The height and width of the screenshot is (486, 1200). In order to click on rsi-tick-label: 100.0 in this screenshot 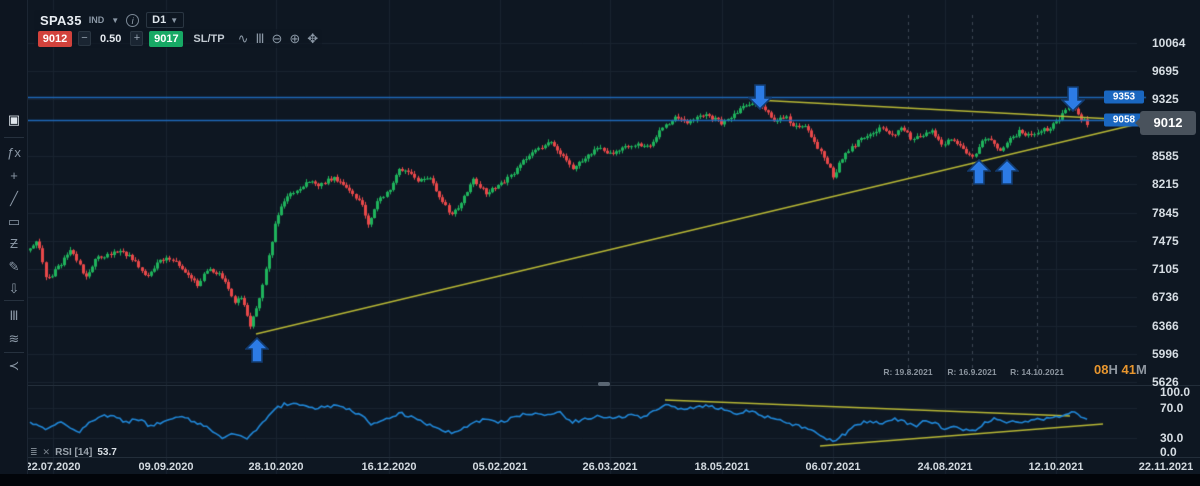, I will do `click(1175, 392)`.